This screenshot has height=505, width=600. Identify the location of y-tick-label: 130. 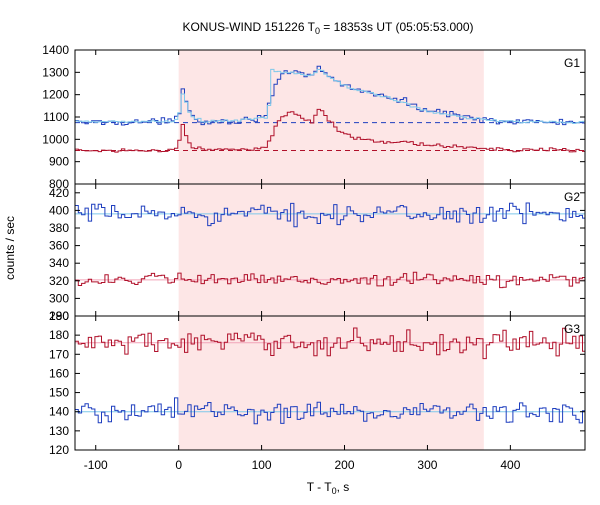
(59, 431).